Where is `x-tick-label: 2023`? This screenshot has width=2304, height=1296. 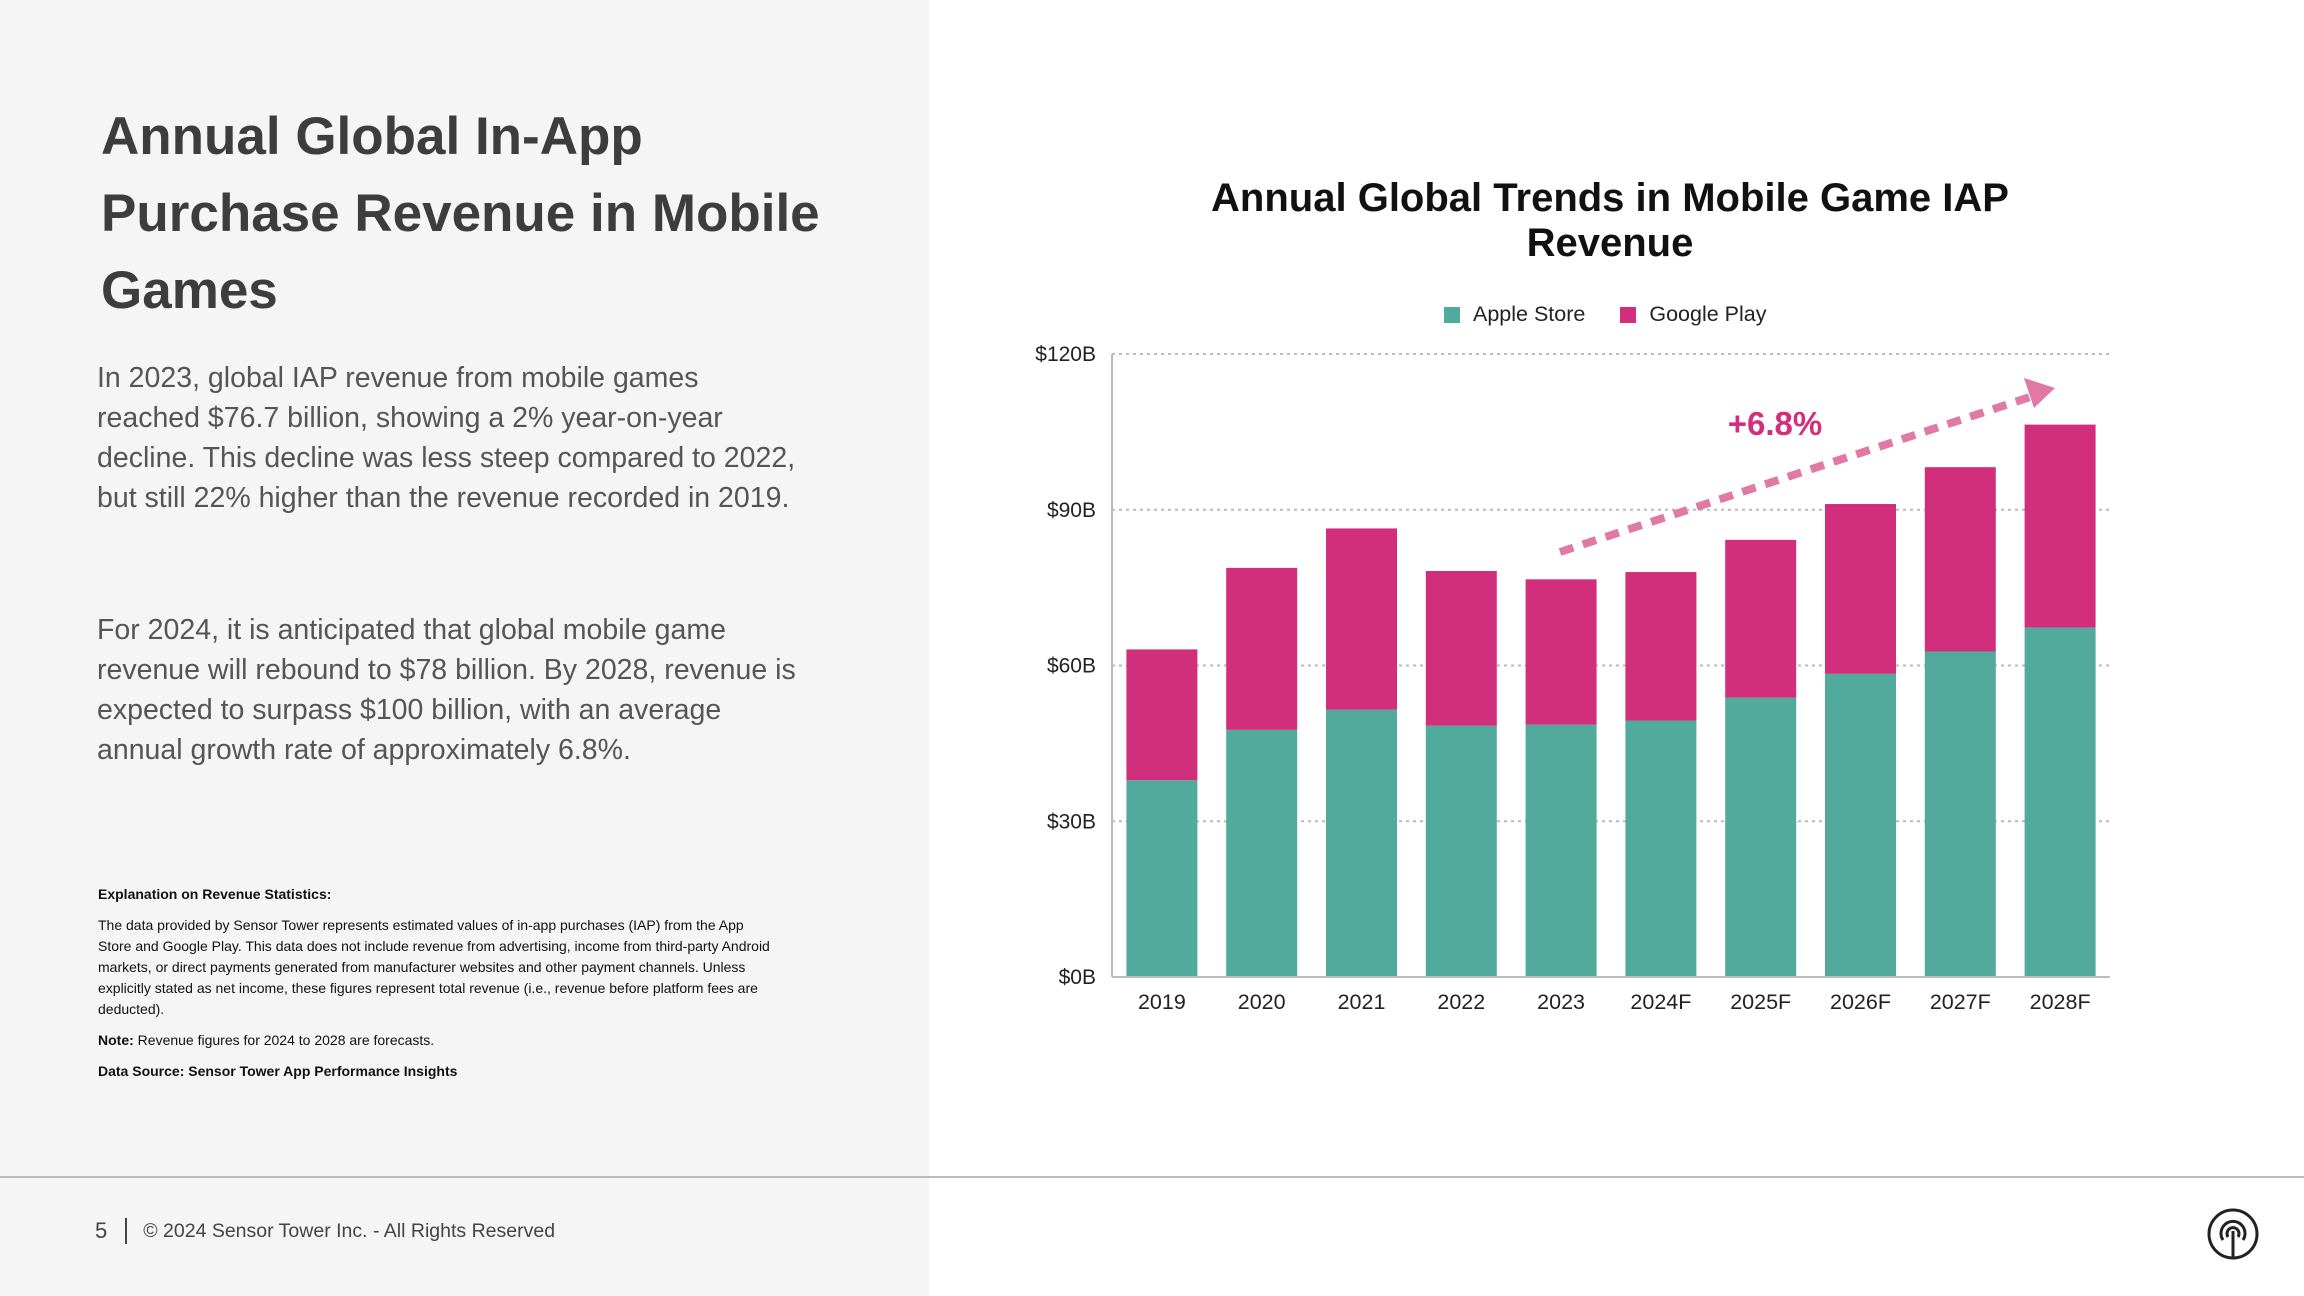 x-tick-label: 2023 is located at coordinates (1561, 1002).